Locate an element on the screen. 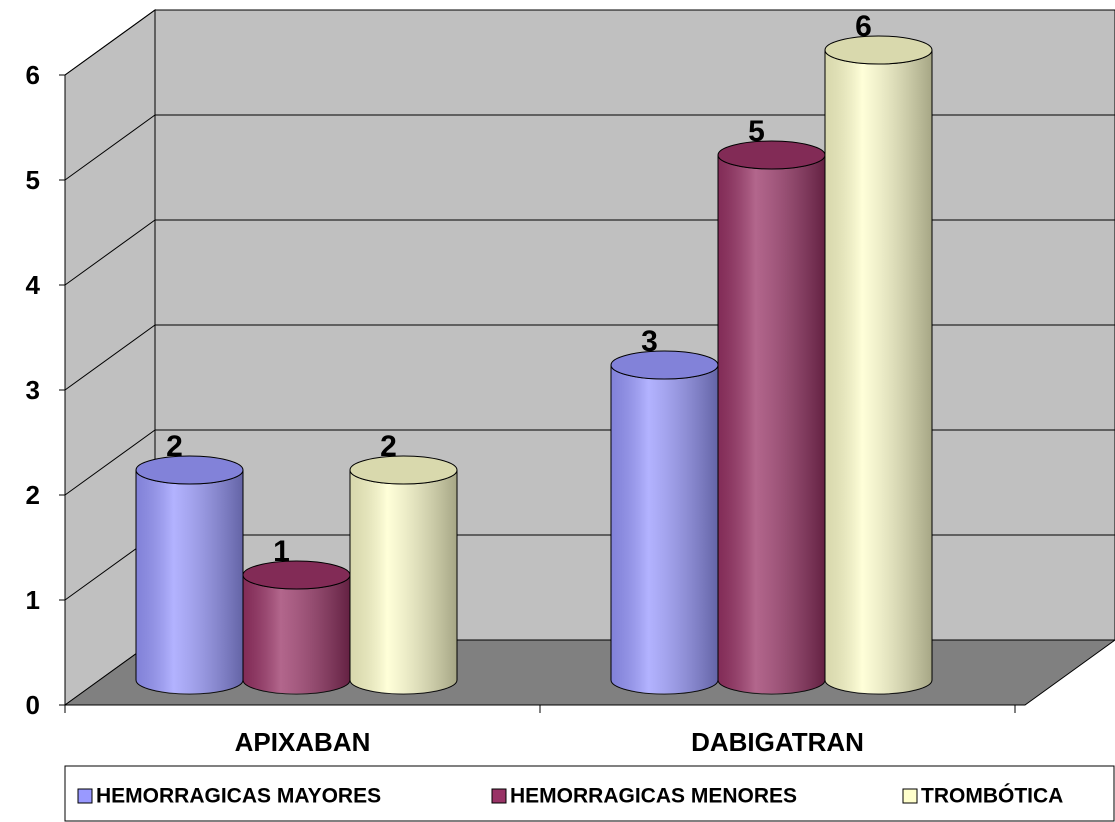  y-tick-label: 3 is located at coordinates (33, 390).